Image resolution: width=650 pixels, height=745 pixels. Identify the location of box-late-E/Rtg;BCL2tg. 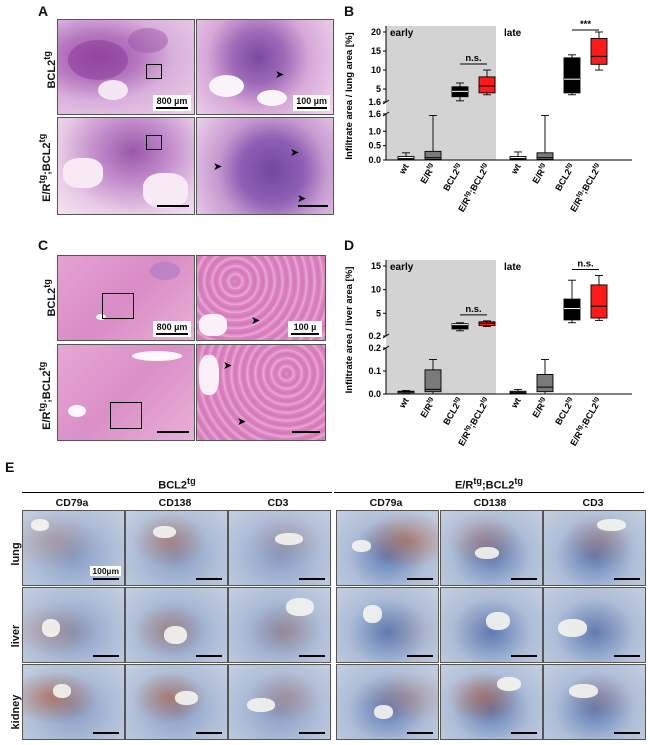
(599, 51).